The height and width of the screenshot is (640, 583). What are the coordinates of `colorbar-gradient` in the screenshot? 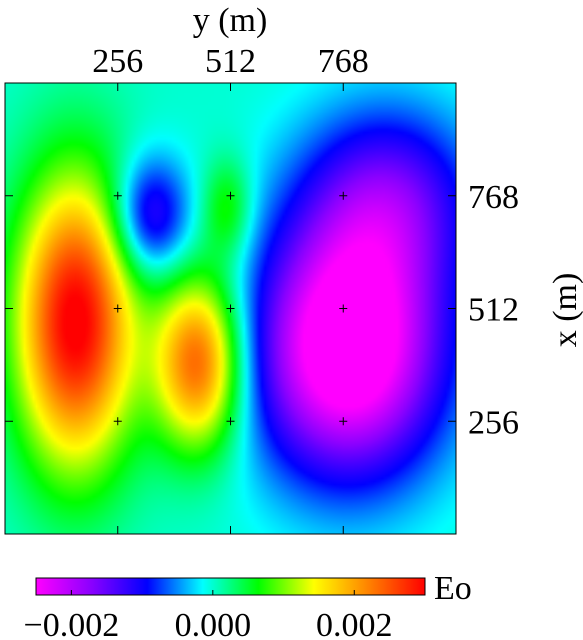 It's located at (230, 586).